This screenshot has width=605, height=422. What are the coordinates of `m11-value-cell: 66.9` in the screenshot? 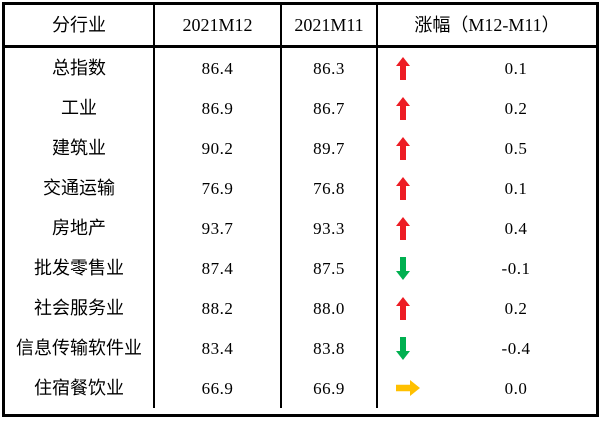 It's located at (330, 388).